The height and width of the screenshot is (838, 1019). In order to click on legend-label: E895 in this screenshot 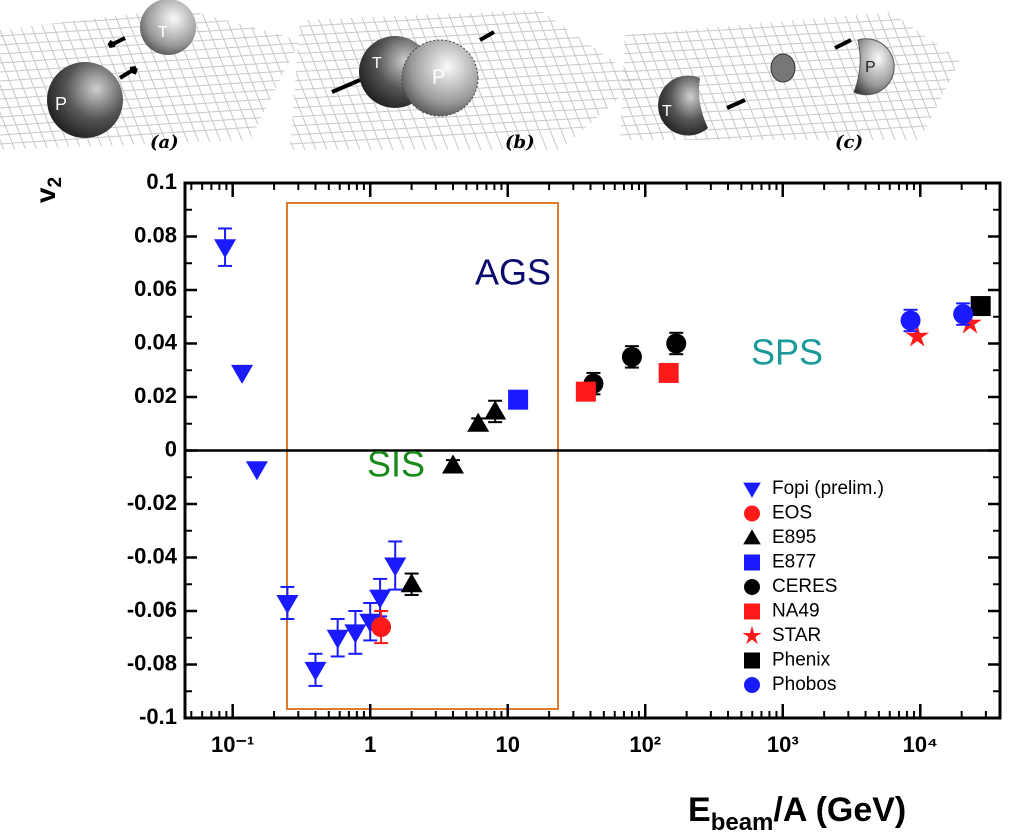, I will do `click(794, 537)`.